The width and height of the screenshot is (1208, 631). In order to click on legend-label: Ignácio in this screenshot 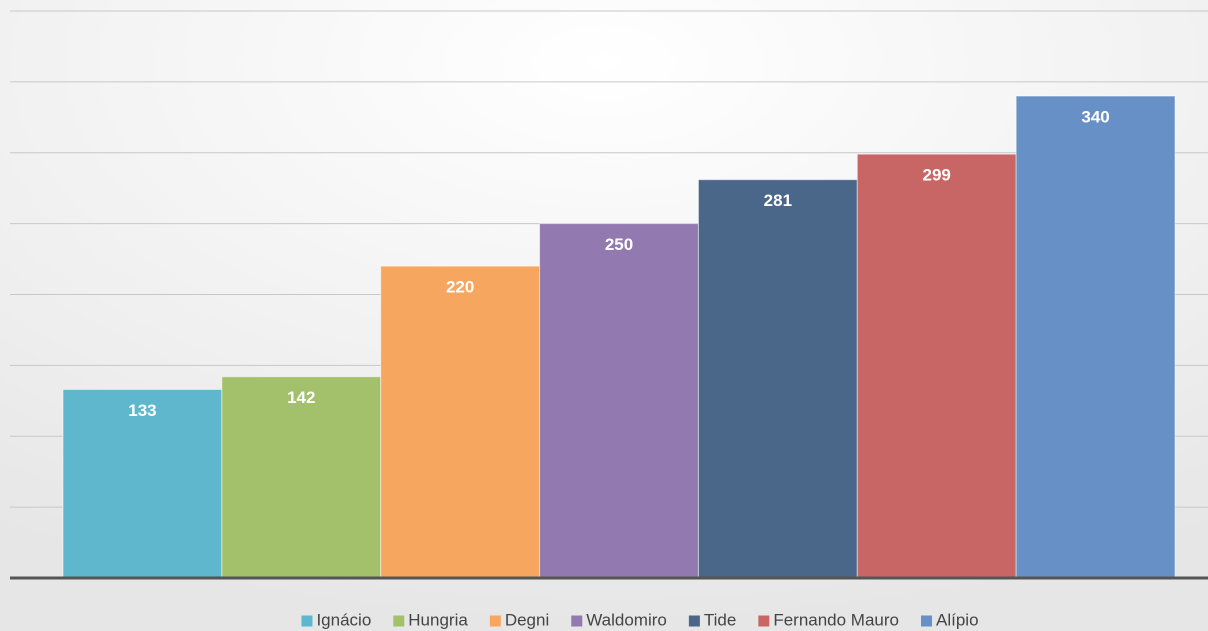, I will do `click(343, 619)`.